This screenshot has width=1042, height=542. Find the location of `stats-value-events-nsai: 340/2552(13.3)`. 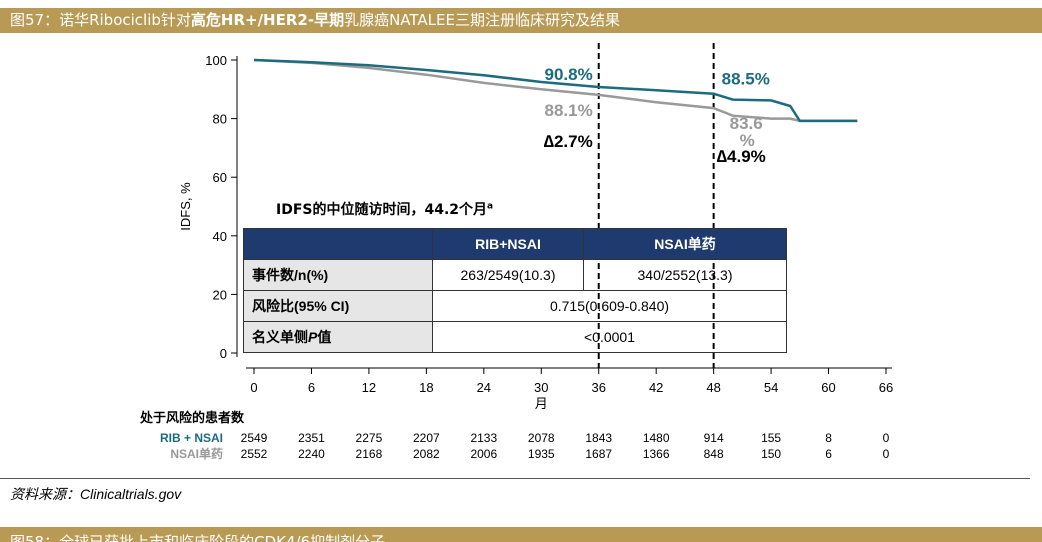

stats-value-events-nsai: 340/2552(13.3) is located at coordinates (685, 275).